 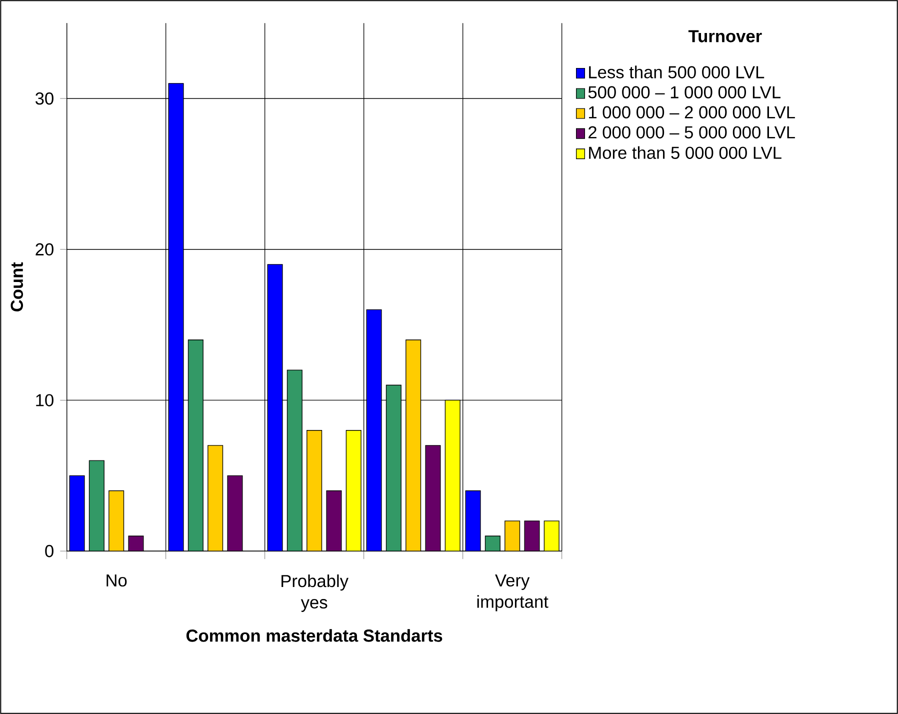 I want to click on y-axis-title: Count, so click(x=17, y=287).